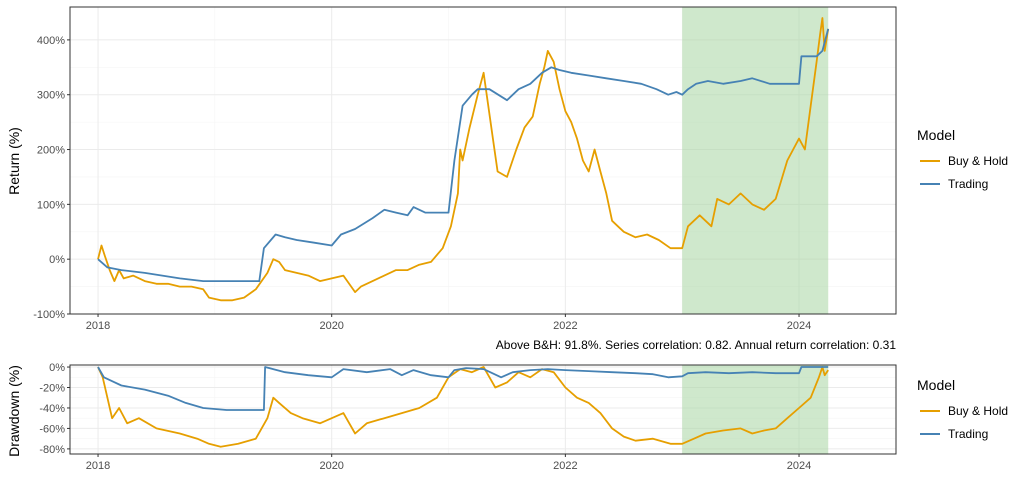  I want to click on y-tick-label: 200%, so click(51, 151).